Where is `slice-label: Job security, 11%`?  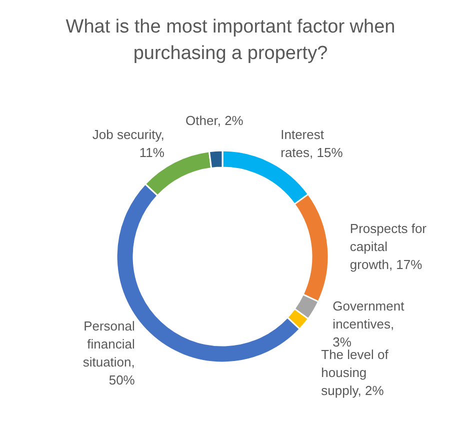
slice-label: Job security, 11% is located at coordinates (128, 143).